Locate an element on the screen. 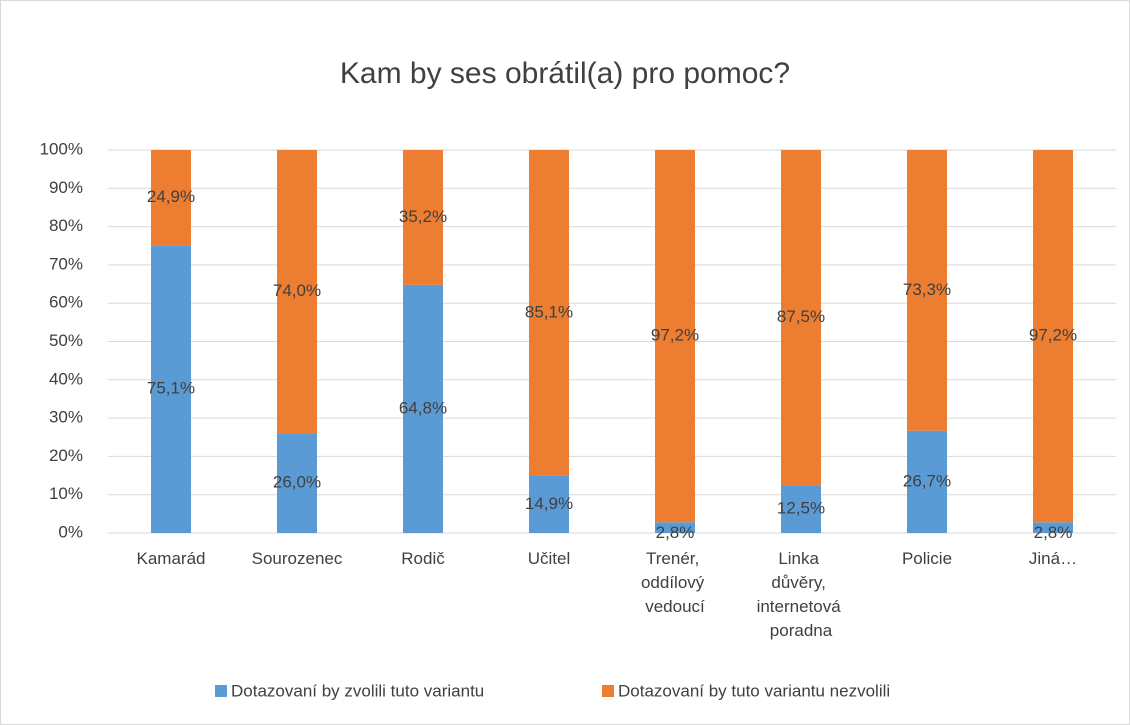 This screenshot has height=725, width=1130. data-label: 87,5% is located at coordinates (801, 316).